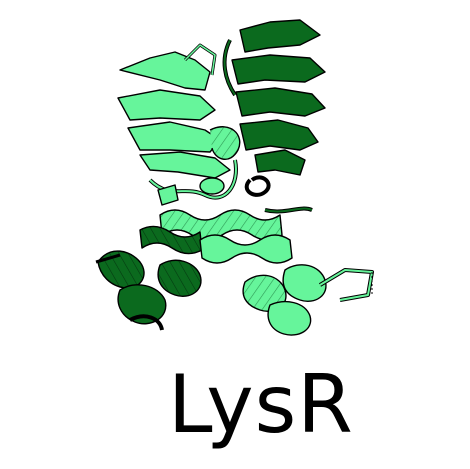 The height and width of the screenshot is (469, 470). I want to click on top-right-domain, so click(274, 108).